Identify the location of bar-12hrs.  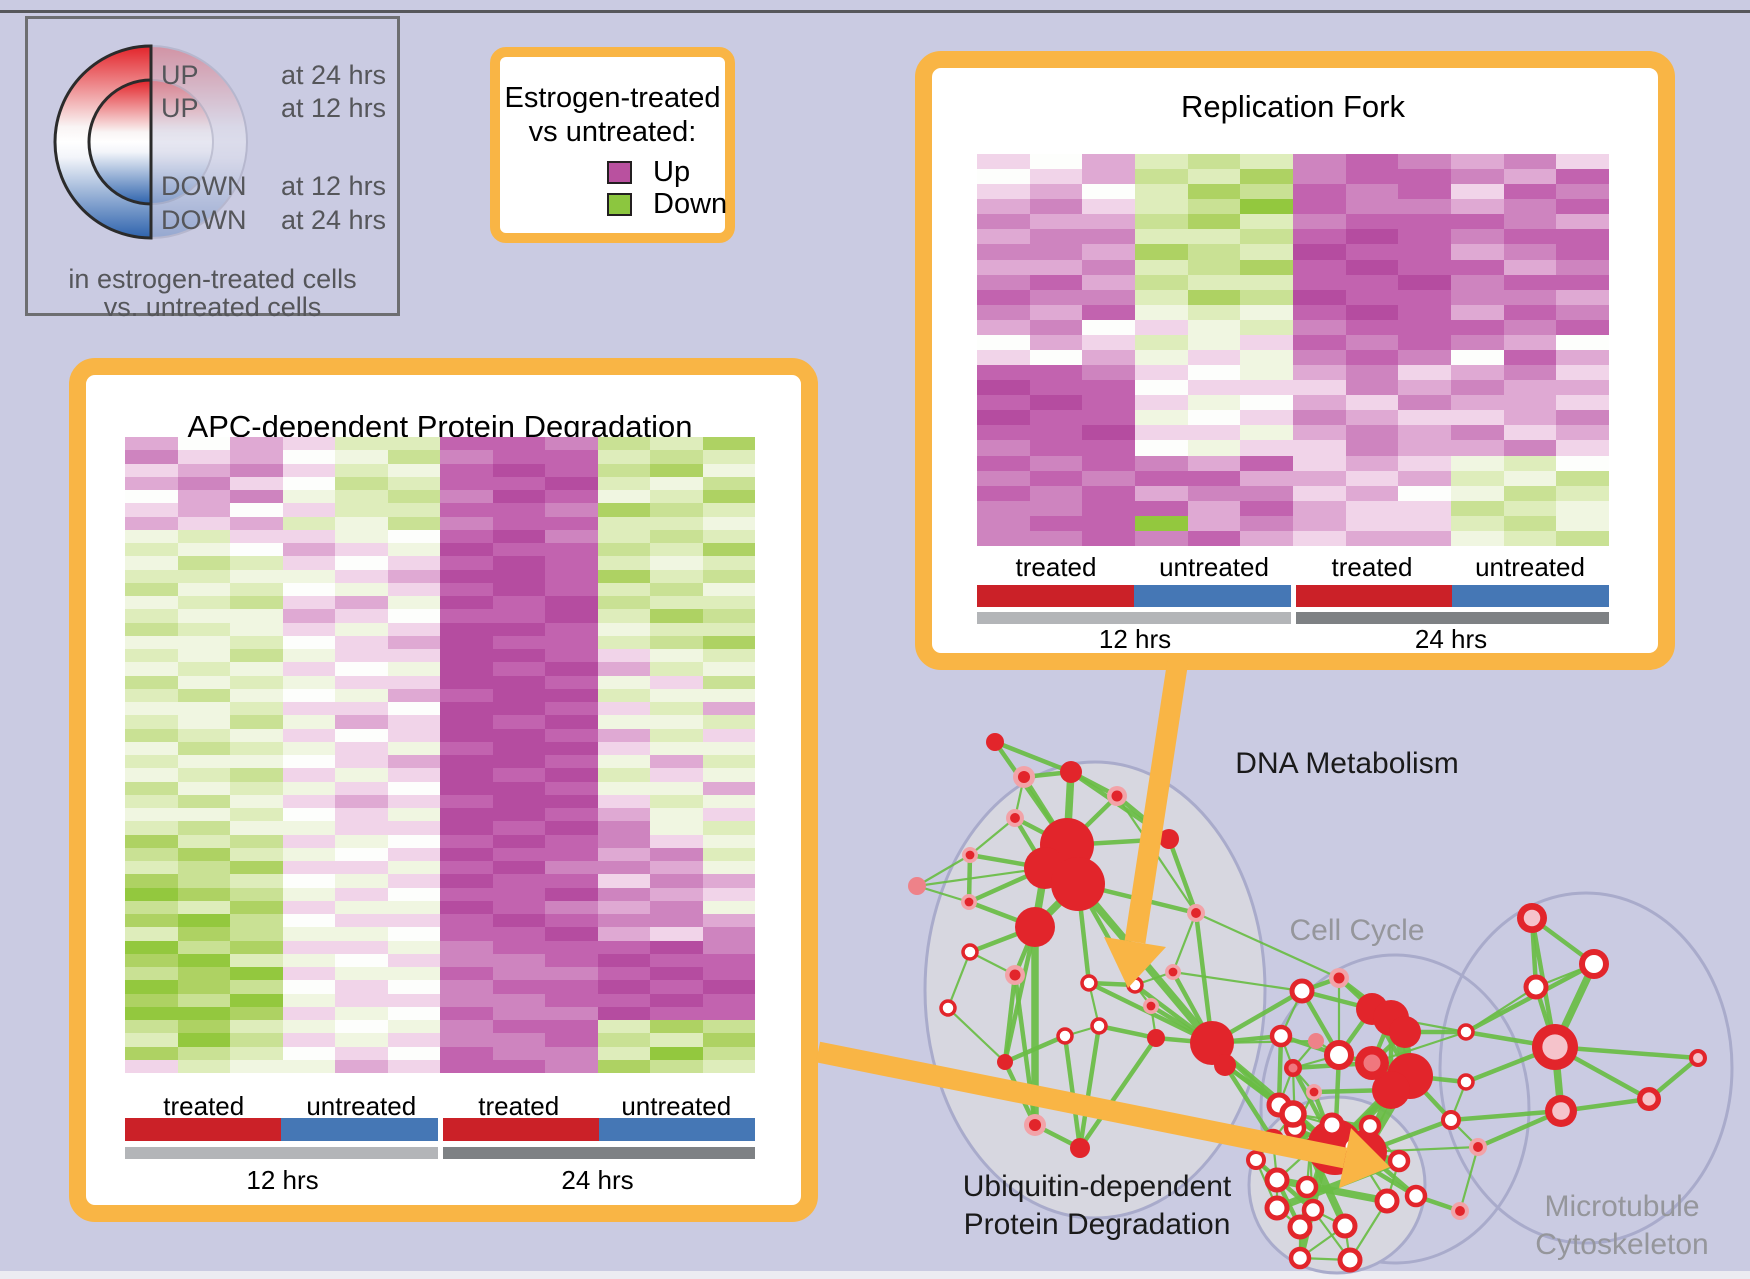
(1134, 618).